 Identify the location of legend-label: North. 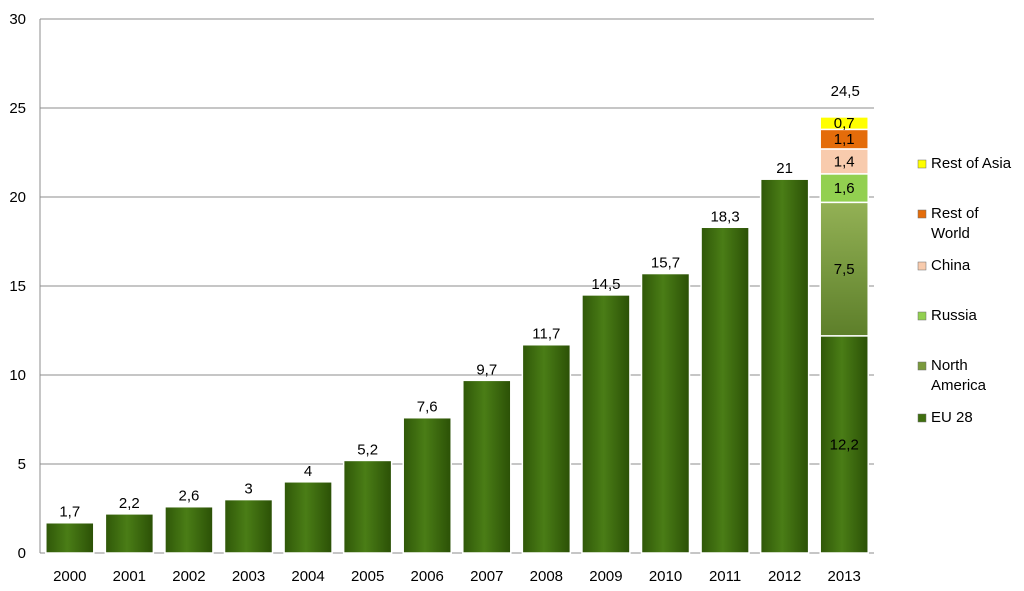
(949, 365).